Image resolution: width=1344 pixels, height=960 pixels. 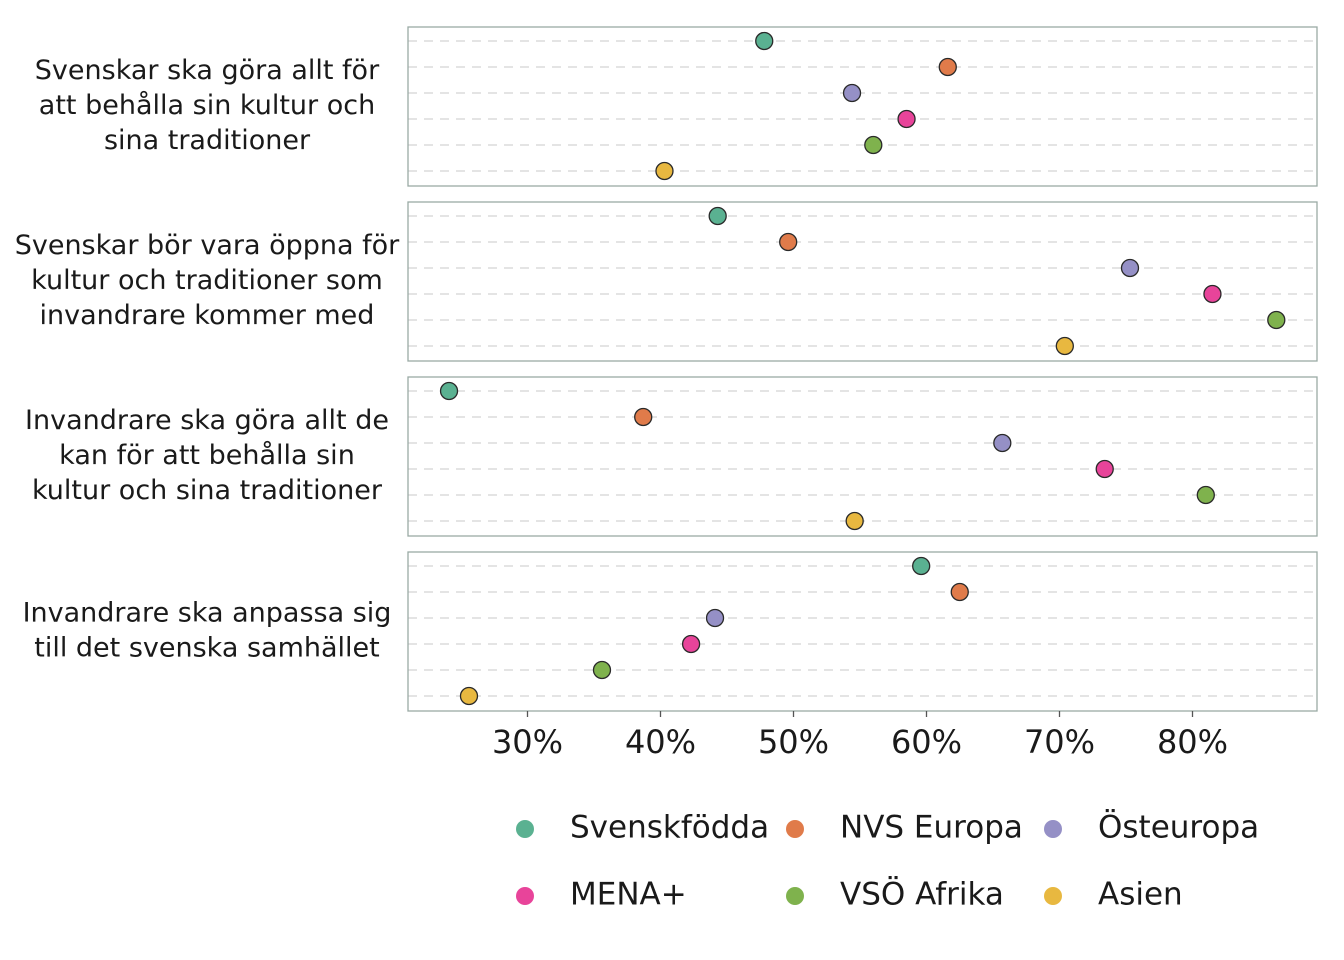 What do you see at coordinates (1140, 895) in the screenshot?
I see `legend-label: Asien` at bounding box center [1140, 895].